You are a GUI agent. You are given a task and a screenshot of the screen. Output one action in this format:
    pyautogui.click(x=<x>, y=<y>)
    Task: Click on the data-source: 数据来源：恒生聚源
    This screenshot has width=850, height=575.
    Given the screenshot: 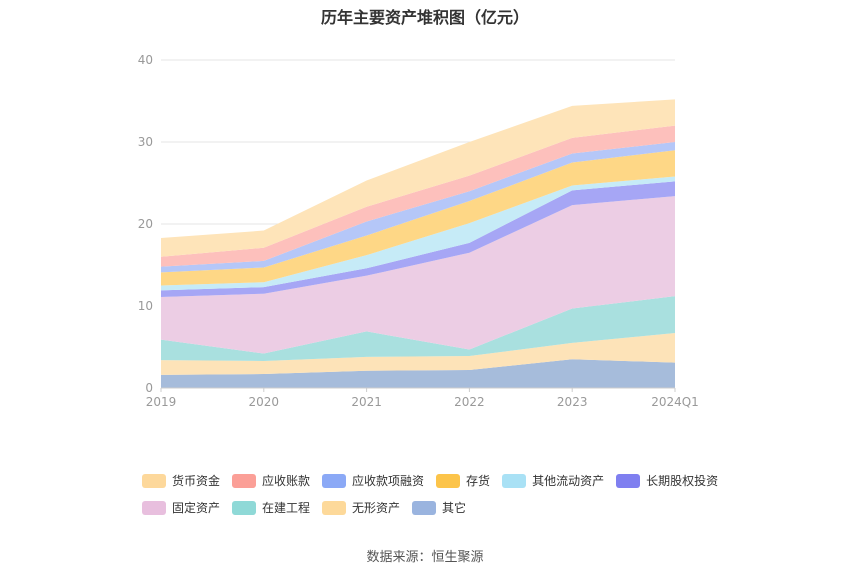 What is the action you would take?
    pyautogui.click(x=425, y=557)
    